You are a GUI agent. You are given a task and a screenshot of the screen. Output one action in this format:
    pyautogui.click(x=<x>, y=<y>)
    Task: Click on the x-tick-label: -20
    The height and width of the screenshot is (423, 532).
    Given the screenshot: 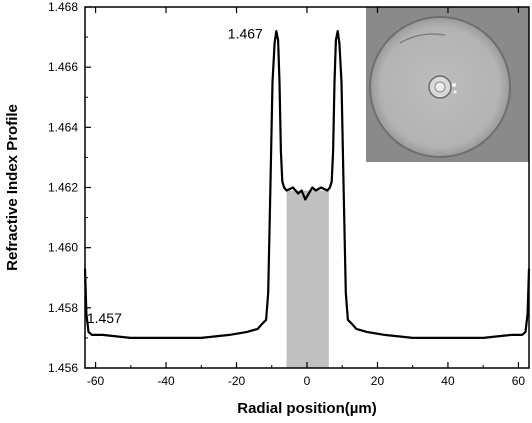 What is the action you would take?
    pyautogui.click(x=237, y=381)
    